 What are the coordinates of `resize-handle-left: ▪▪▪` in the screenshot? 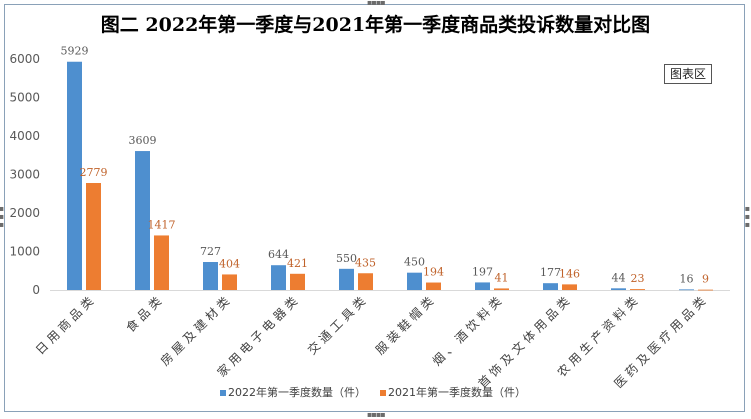 It's located at (3, 216).